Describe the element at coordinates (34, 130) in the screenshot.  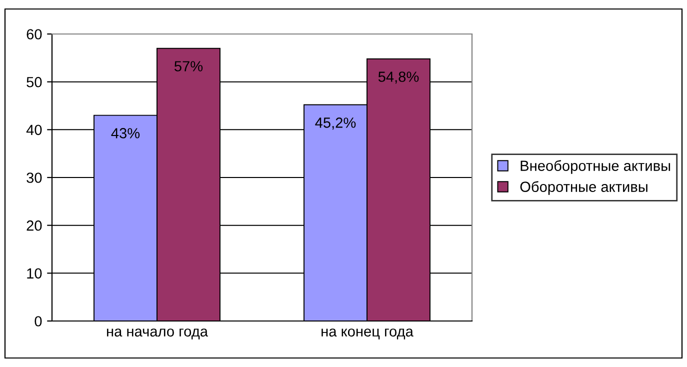
I see `y-tick-label: 40` at that location.